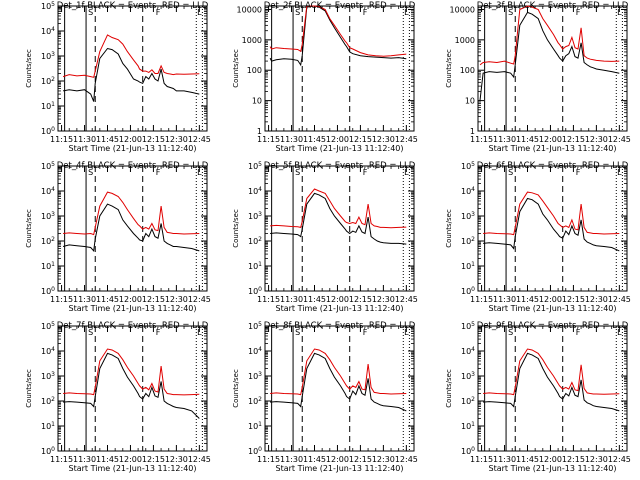 The image size is (640, 480). Describe the element at coordinates (465, 40) in the screenshot. I see `y-tick-label: 1000` at that location.